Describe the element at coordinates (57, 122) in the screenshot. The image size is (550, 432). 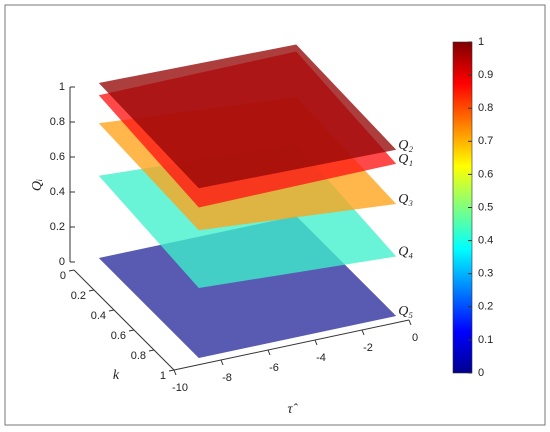
I see `z-tick-label: 0.8` at that location.